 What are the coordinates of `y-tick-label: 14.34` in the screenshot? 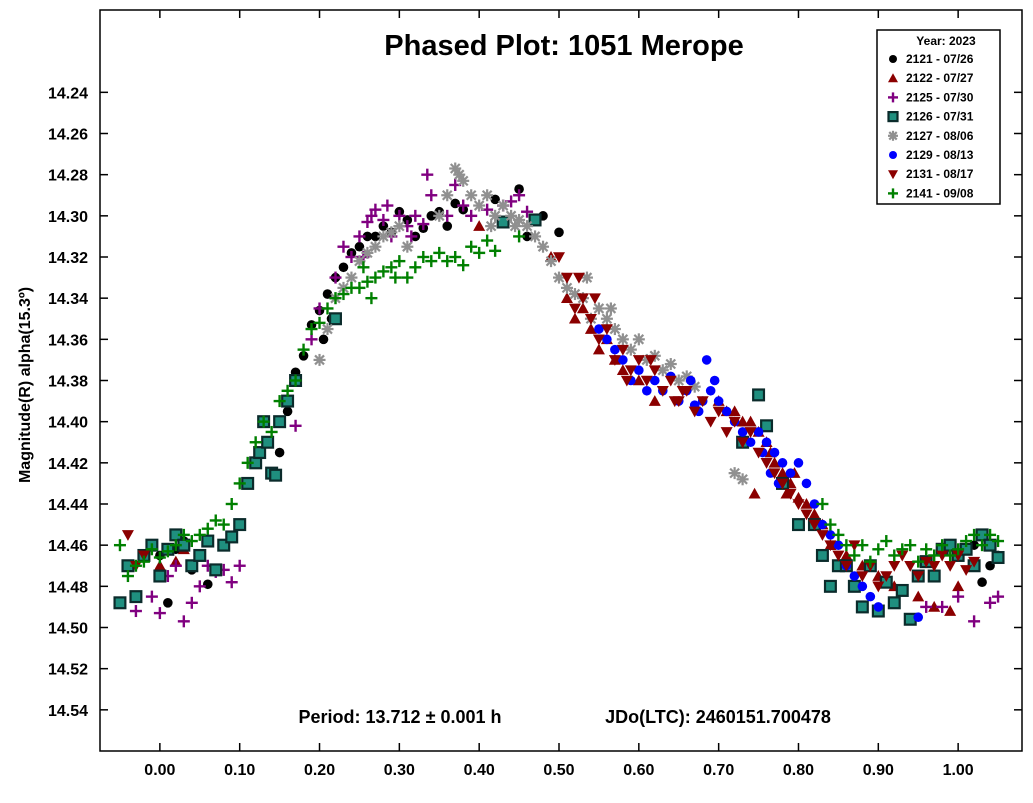 It's located at (68, 299).